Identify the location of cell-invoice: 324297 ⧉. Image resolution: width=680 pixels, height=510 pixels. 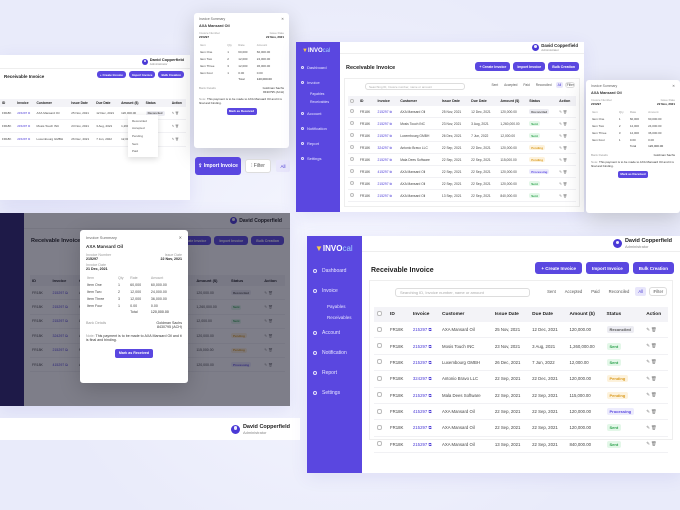
(424, 379).